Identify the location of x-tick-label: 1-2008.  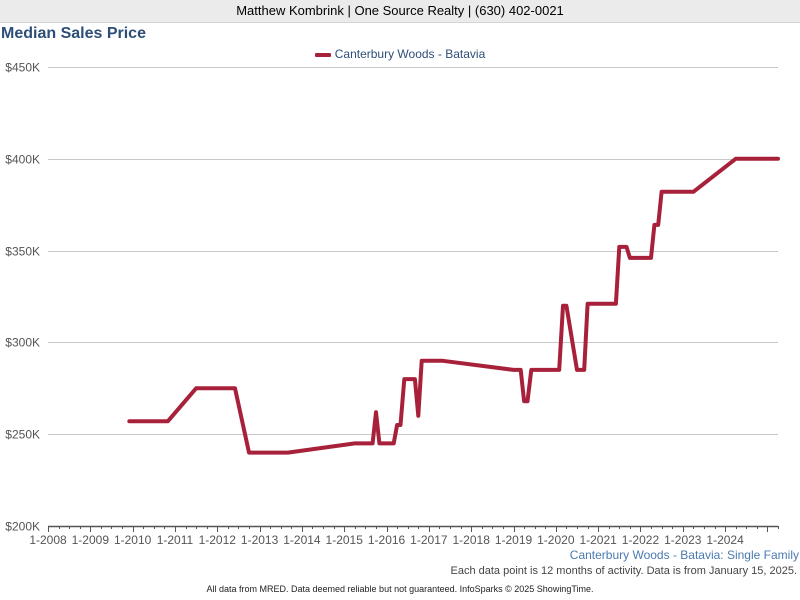
(48, 540).